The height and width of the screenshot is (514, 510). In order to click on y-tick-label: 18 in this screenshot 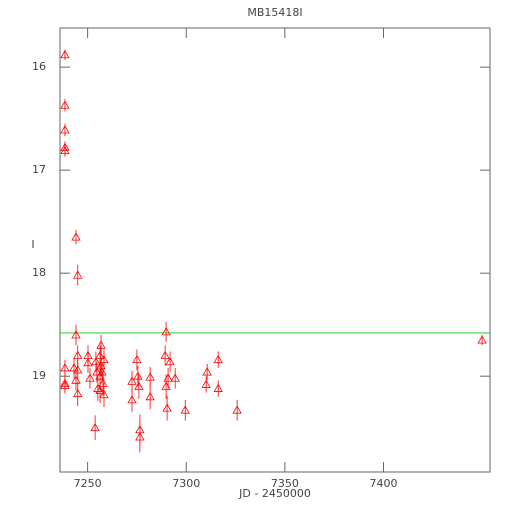, I will do `click(39, 272)`.